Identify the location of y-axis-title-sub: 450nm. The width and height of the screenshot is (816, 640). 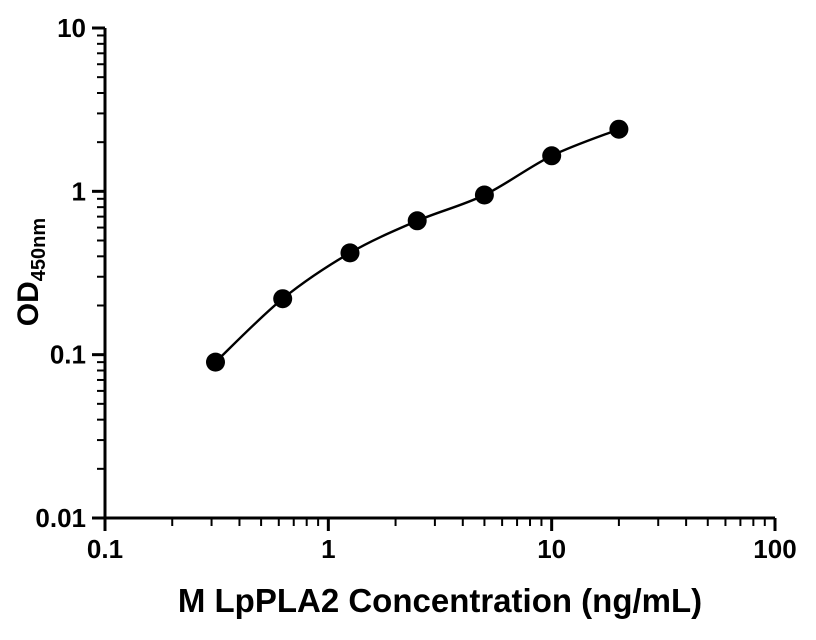
(39, 249).